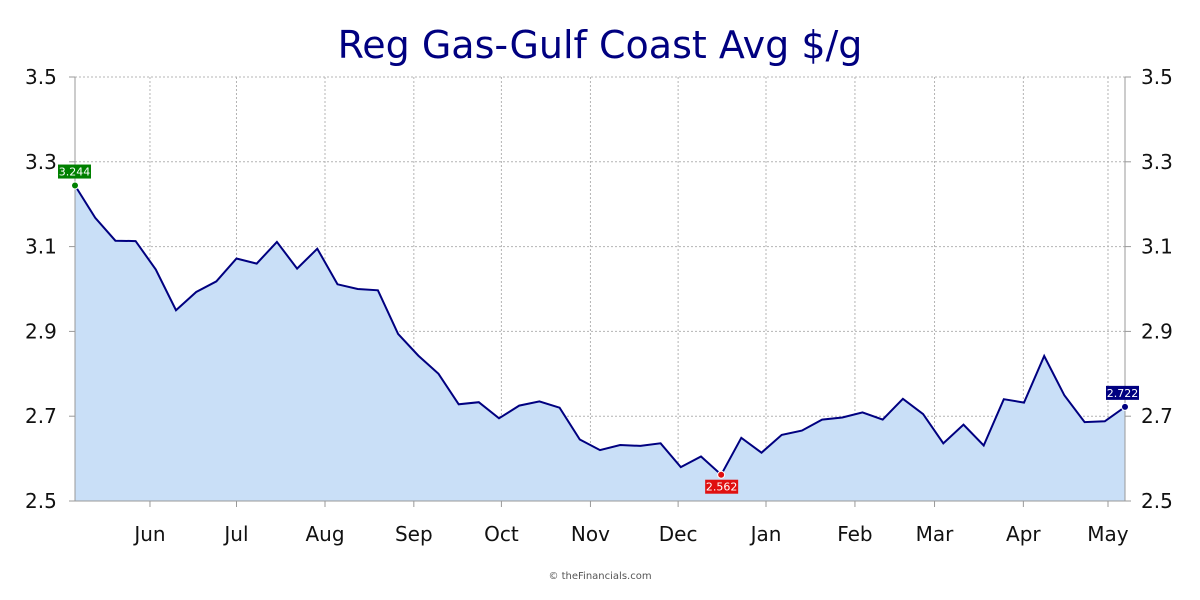 The width and height of the screenshot is (1200, 600). Describe the element at coordinates (1157, 162) in the screenshot. I see `y-tick-label-right: 3.3` at that location.